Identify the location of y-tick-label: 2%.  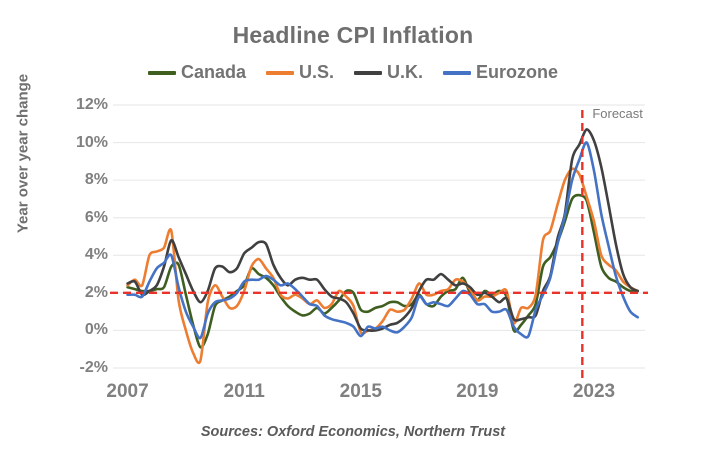
(96, 292).